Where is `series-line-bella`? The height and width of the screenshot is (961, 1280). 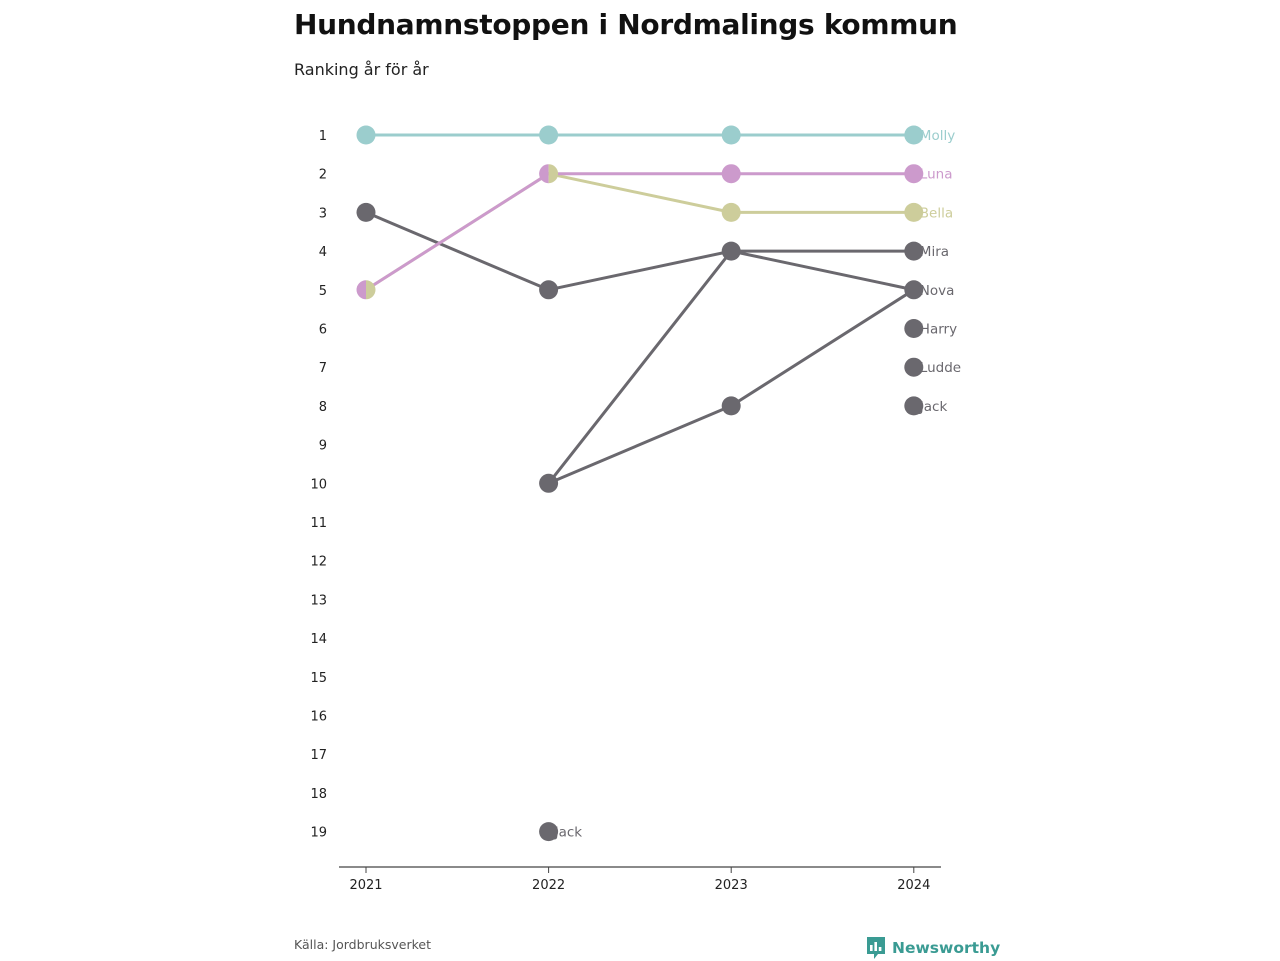
series-line-bella is located at coordinates (640, 193).